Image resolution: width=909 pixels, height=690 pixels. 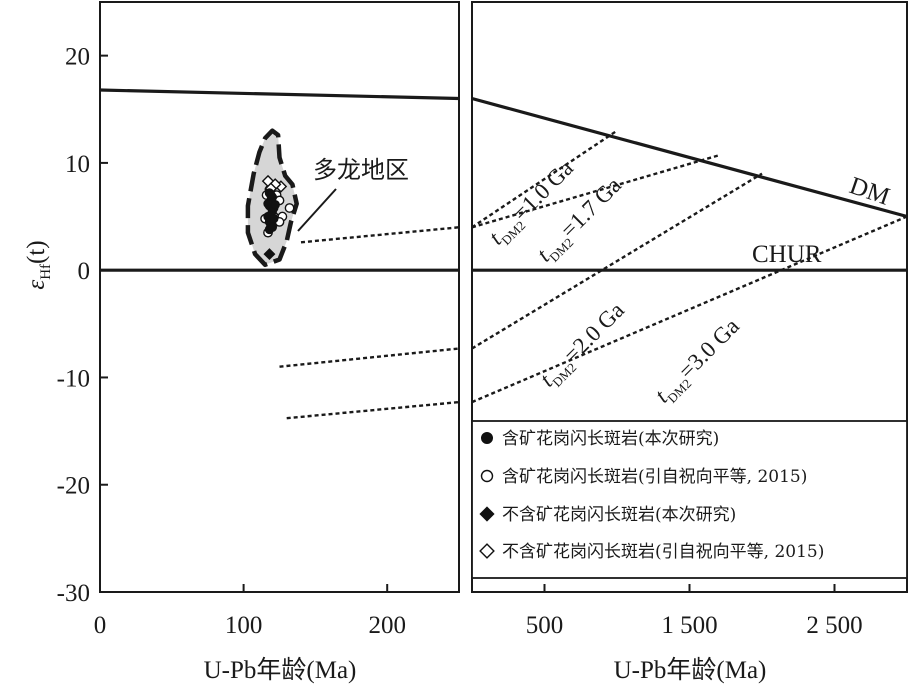 What do you see at coordinates (619, 515) in the screenshot?
I see `legend-label: 不含矿花岗闪长斑岩(本次研究)` at bounding box center [619, 515].